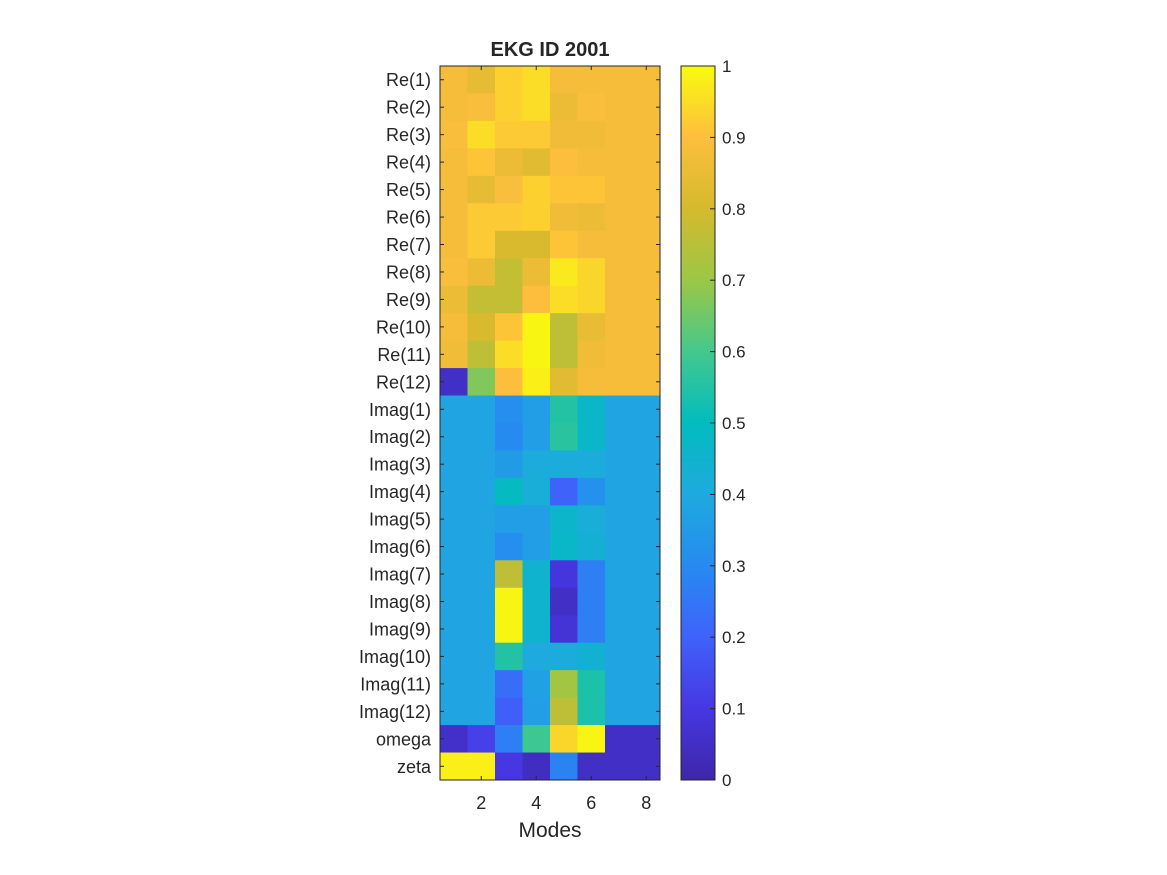  I want to click on row-label: Imag(2), so click(400, 437).